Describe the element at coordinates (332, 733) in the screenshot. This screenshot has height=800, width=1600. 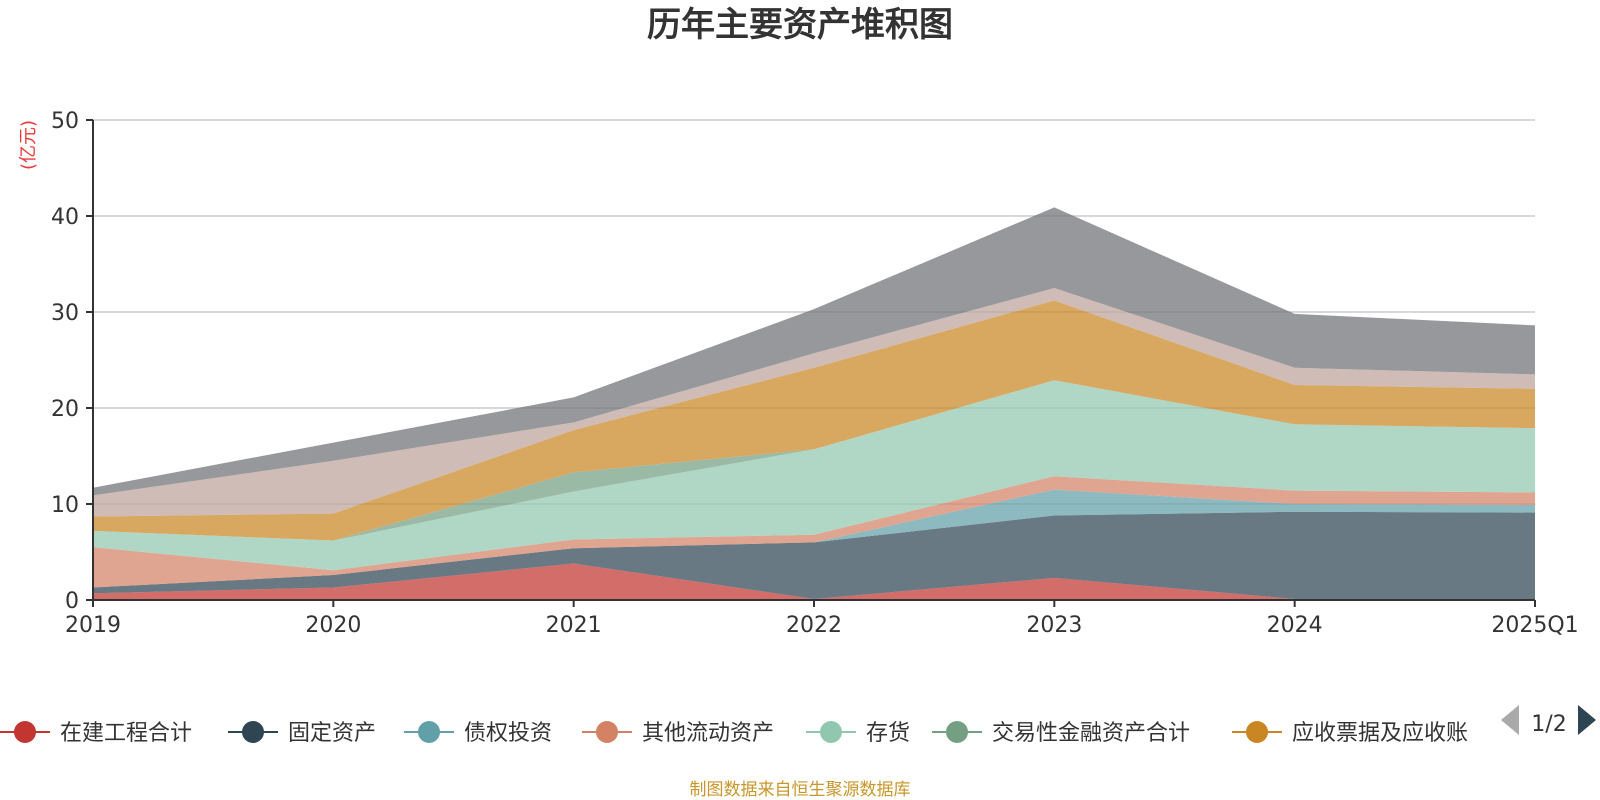
I see `legend-label: 固定资产` at that location.